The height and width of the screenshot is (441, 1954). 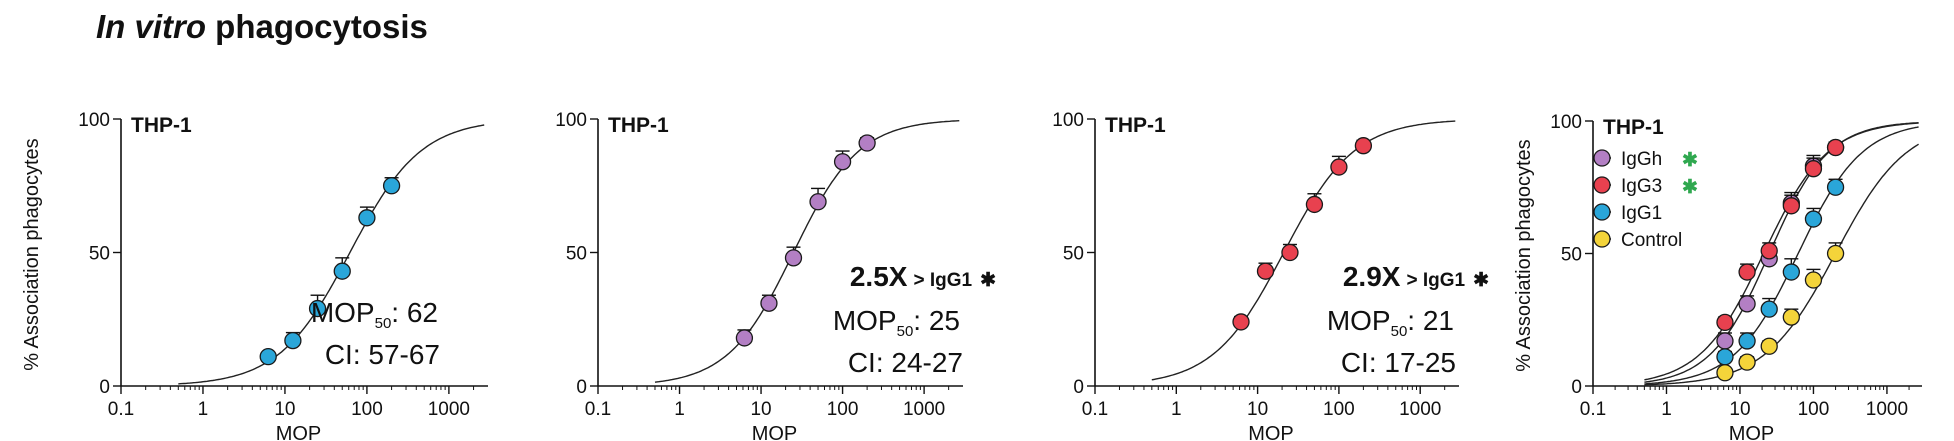 I want to click on legend-label: Control, so click(x=1651, y=240).